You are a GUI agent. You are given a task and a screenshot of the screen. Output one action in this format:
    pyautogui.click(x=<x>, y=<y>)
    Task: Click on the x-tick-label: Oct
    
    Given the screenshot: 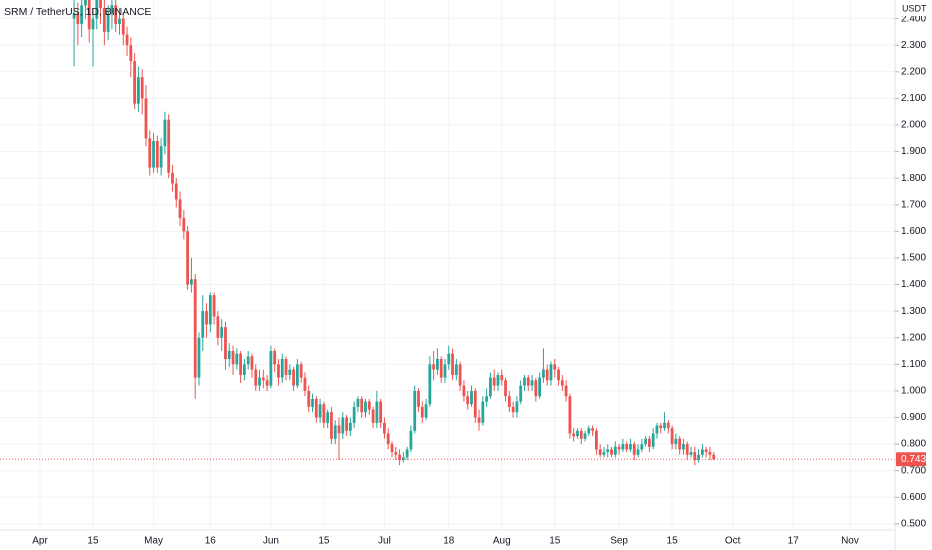 What is the action you would take?
    pyautogui.click(x=733, y=541)
    